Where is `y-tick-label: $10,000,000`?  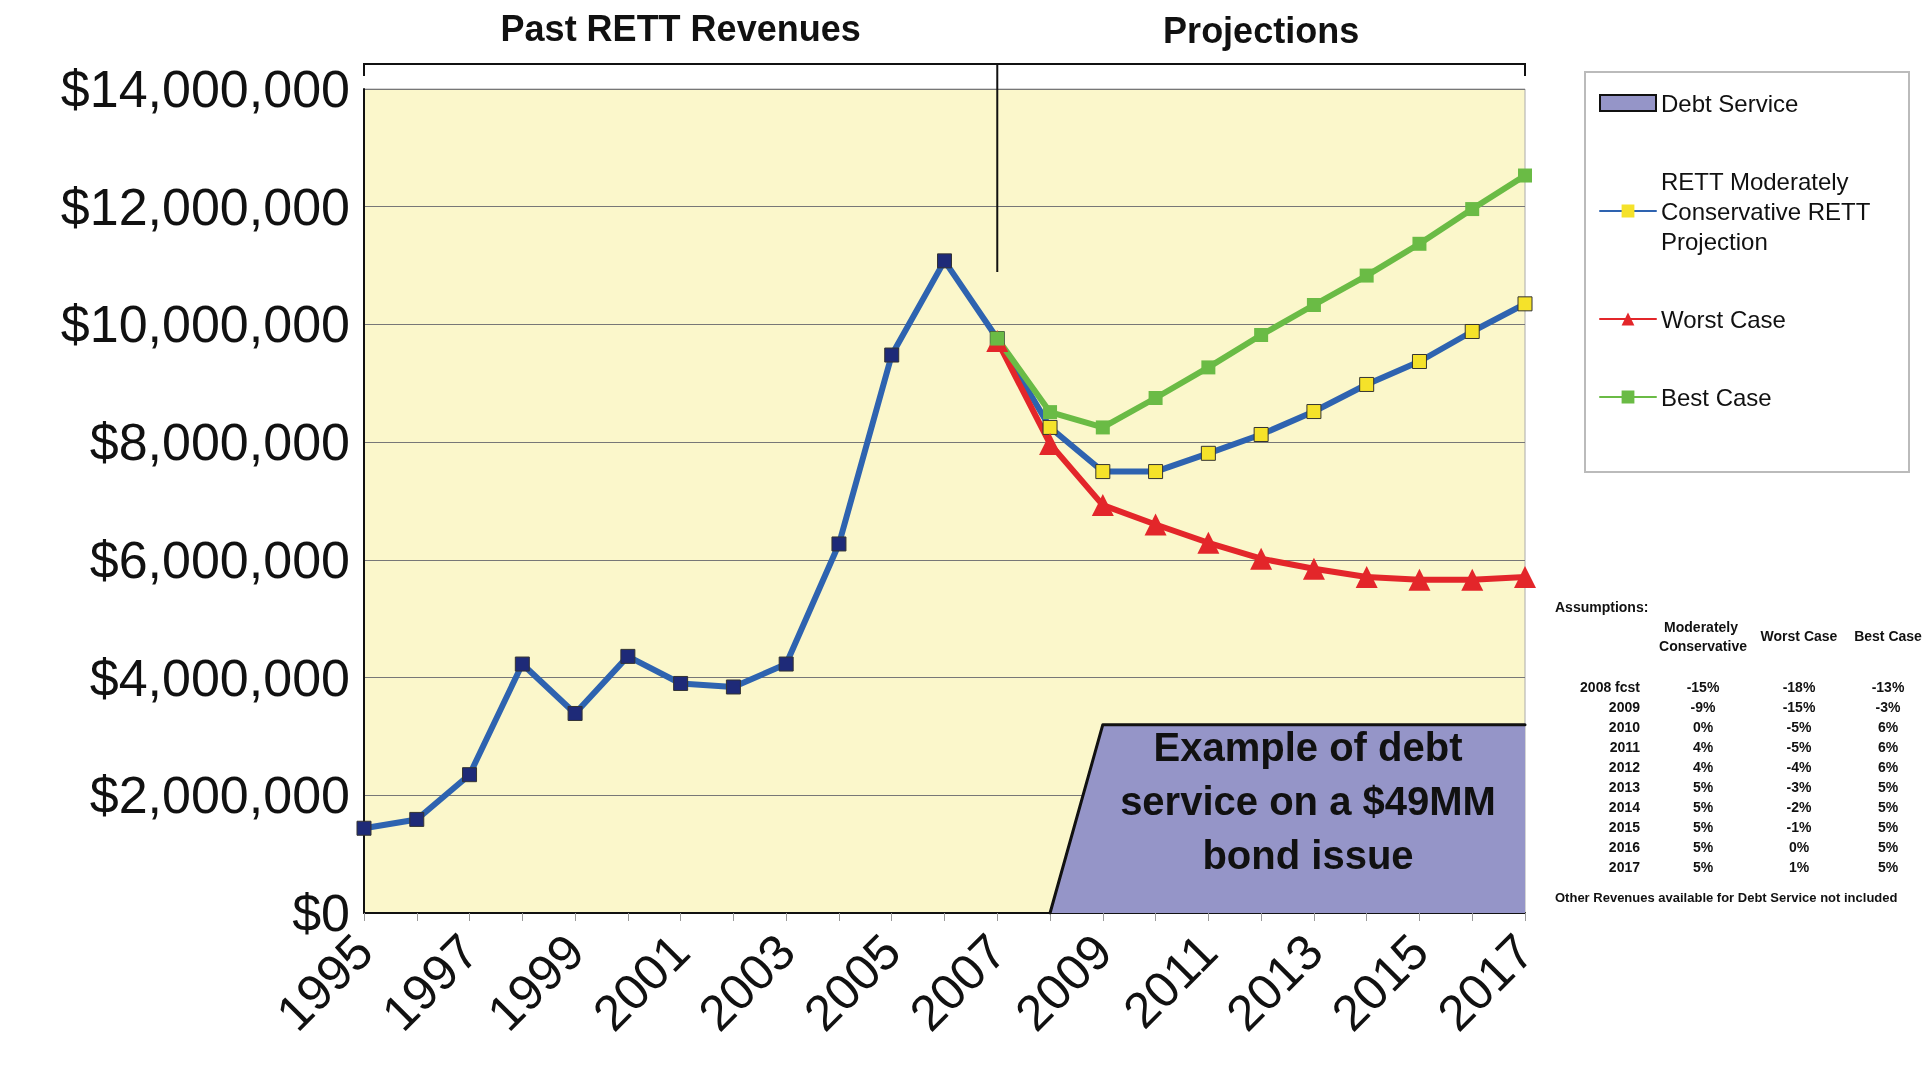 y-tick-label: $10,000,000 is located at coordinates (205, 324).